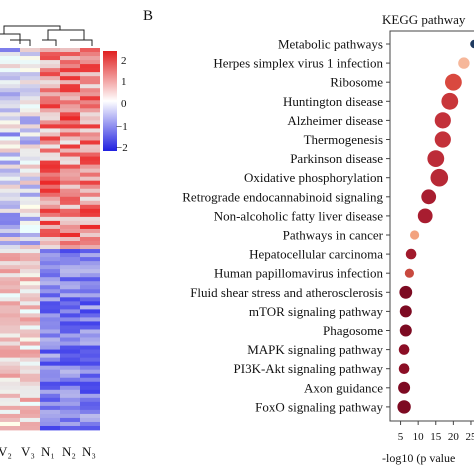 The height and width of the screenshot is (474, 474). Describe the element at coordinates (28, 451) in the screenshot. I see `column-label: V₃` at that location.